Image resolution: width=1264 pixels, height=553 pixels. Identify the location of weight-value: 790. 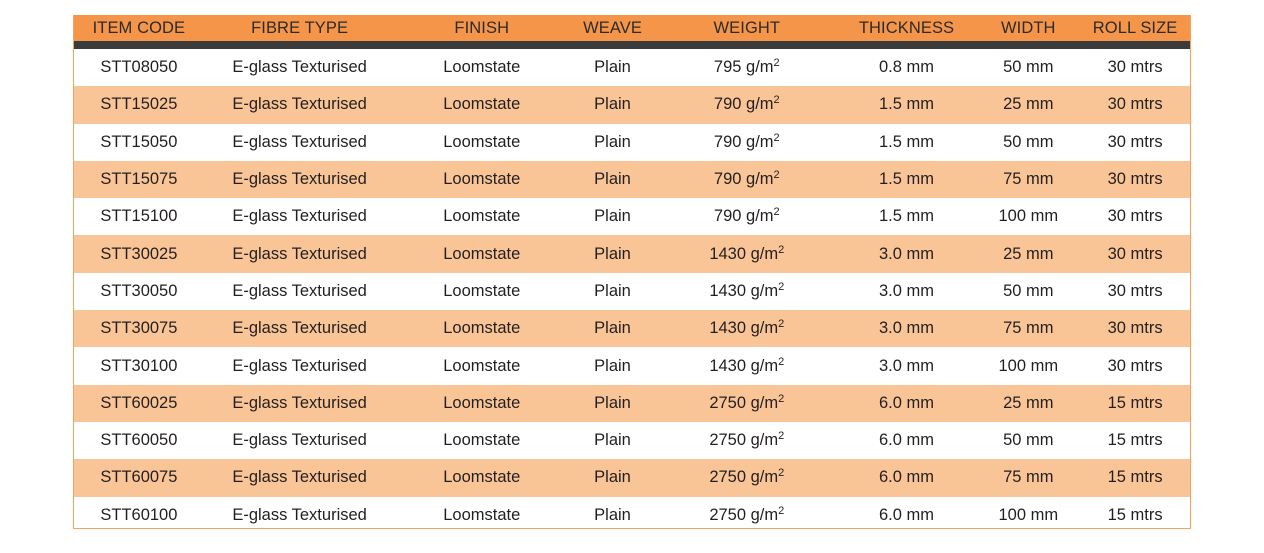
(727, 216).